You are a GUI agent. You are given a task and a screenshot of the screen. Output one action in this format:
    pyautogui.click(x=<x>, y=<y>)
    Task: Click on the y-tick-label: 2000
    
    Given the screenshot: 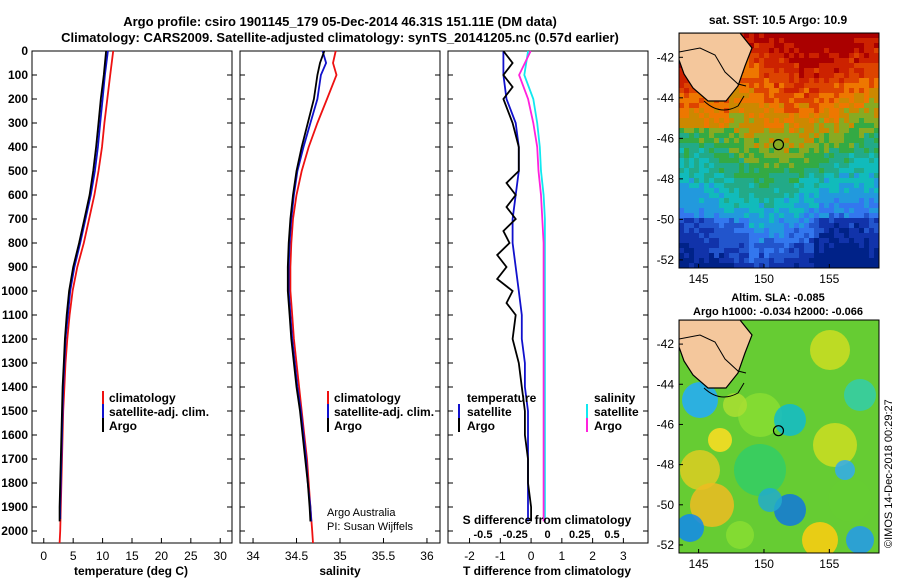 What is the action you would take?
    pyautogui.click(x=14, y=531)
    